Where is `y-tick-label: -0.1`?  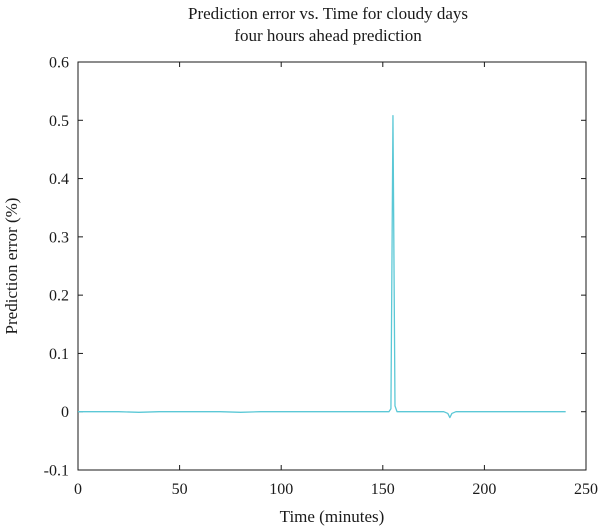
y-tick-label: -0.1 is located at coordinates (56, 471).